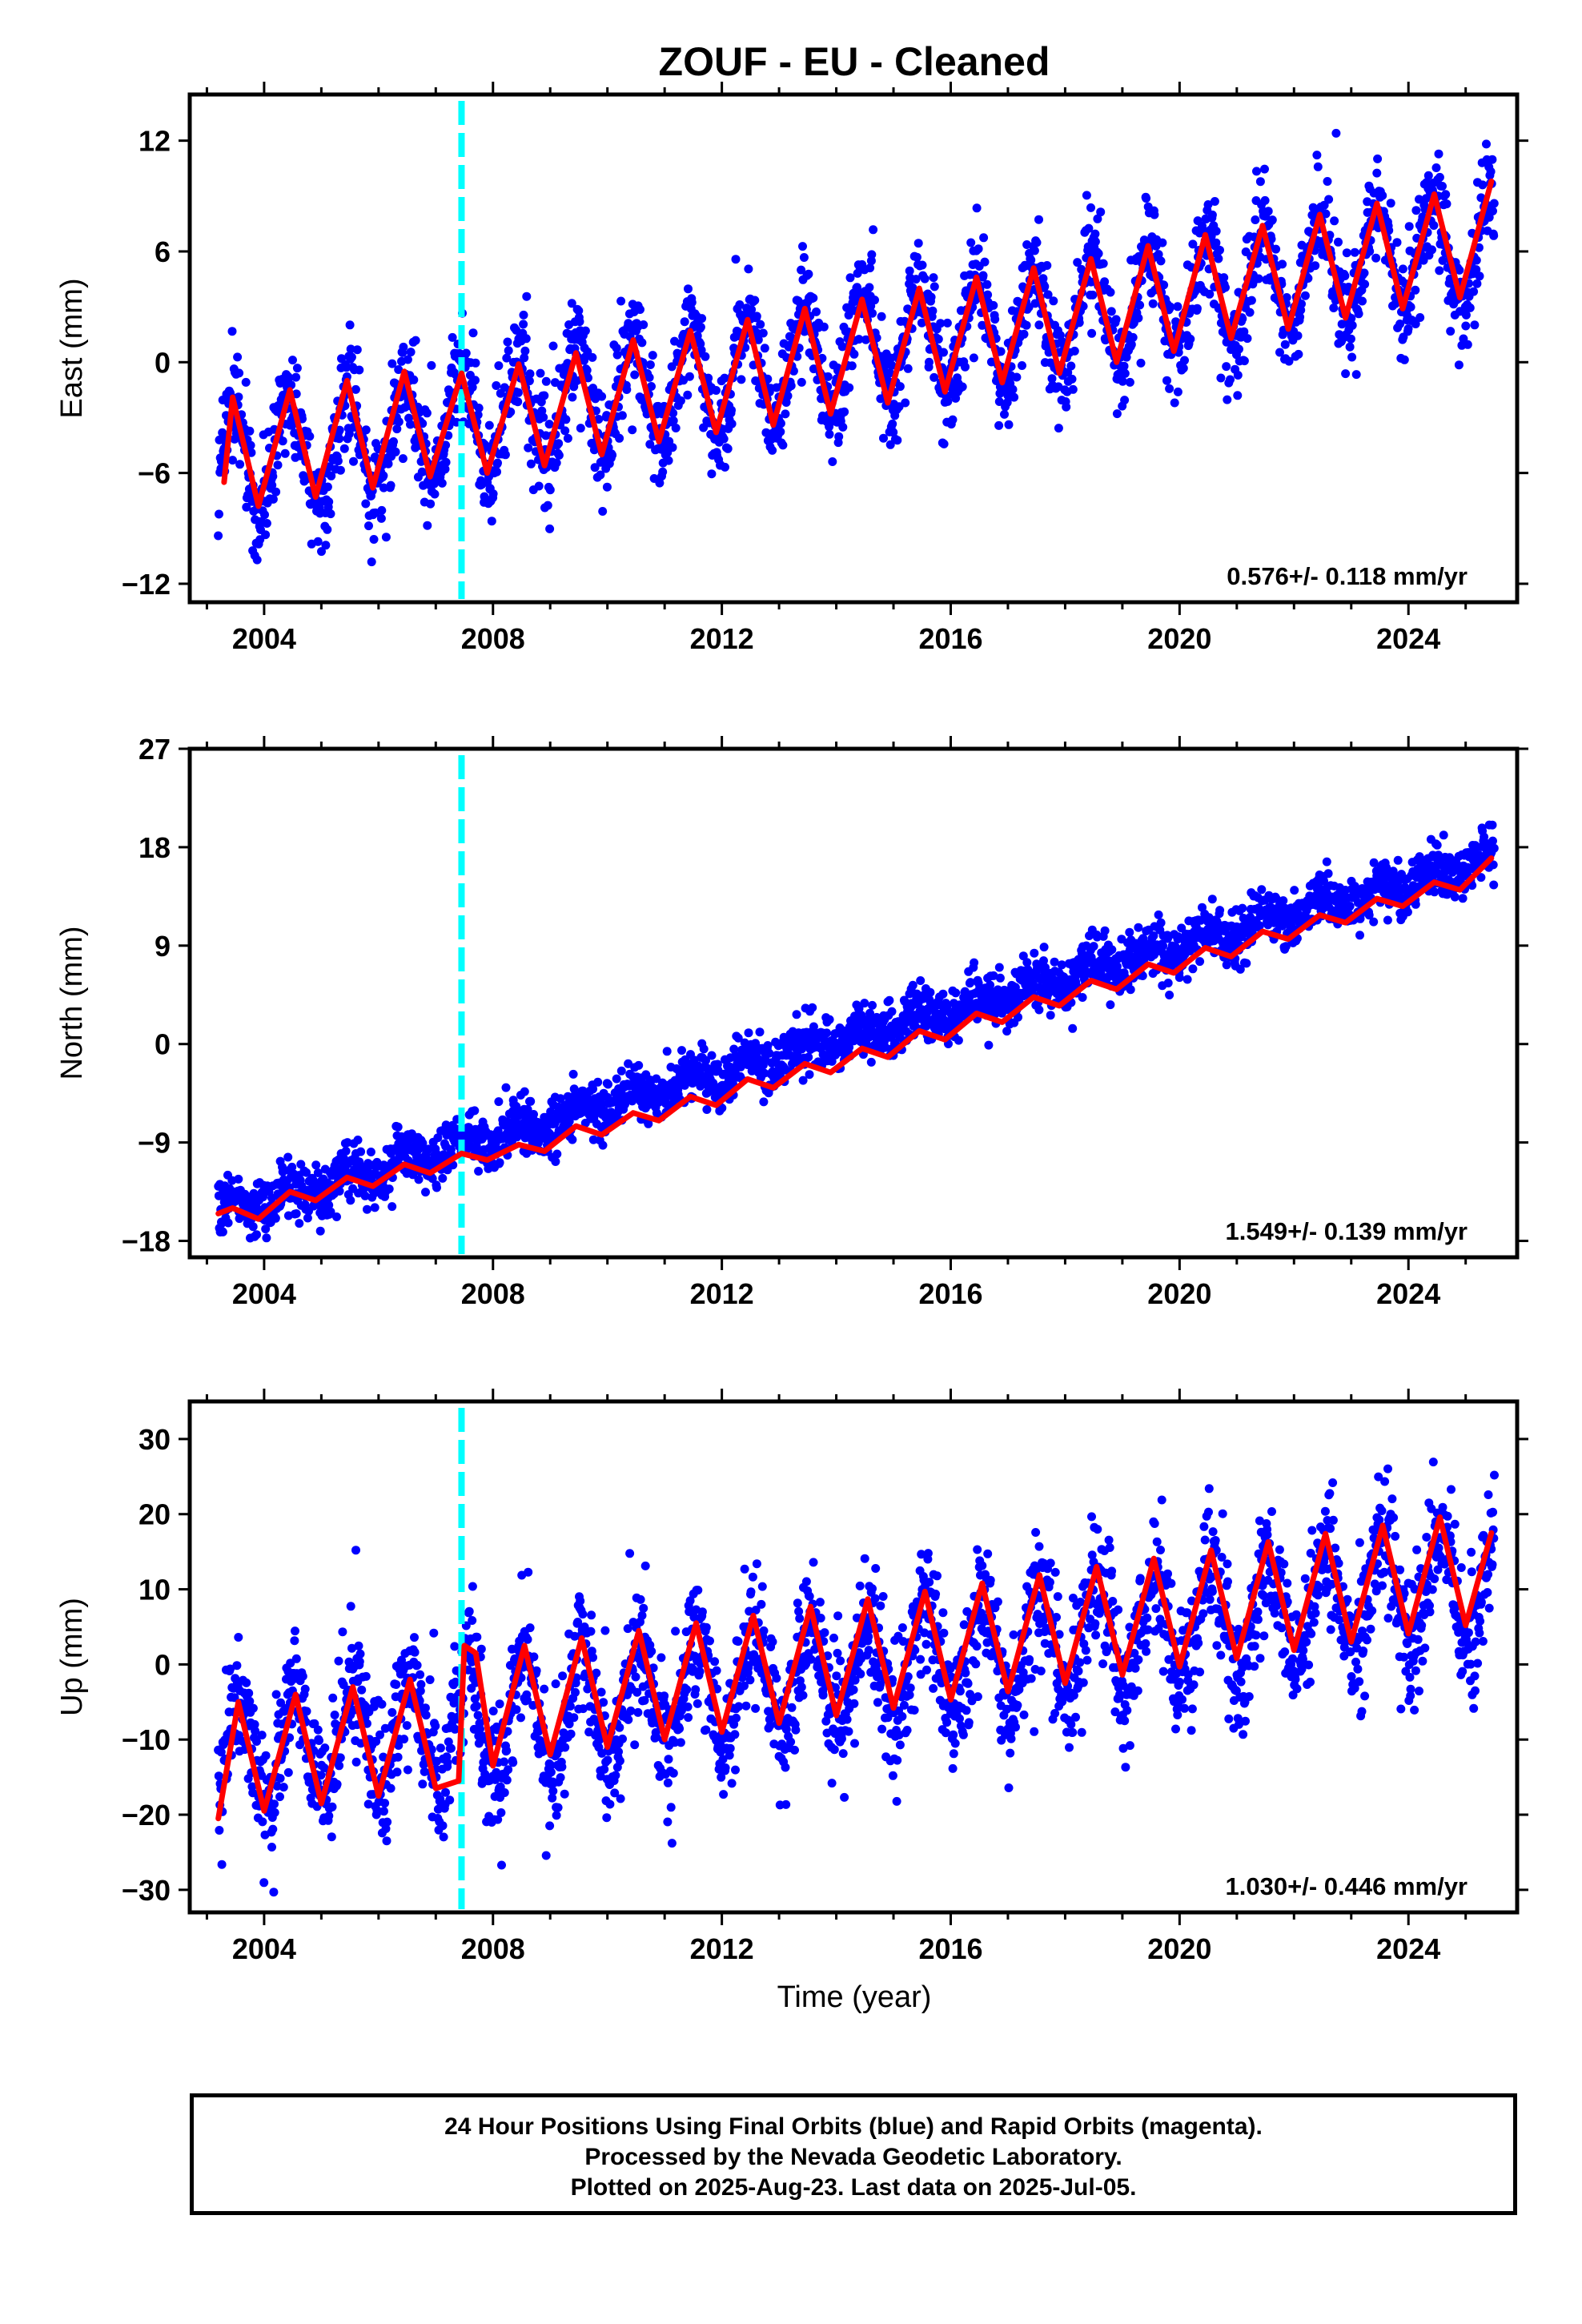 The image size is (1582, 2324). Describe the element at coordinates (1179, 638) in the screenshot. I see `x-tick-label: 2020` at that location.